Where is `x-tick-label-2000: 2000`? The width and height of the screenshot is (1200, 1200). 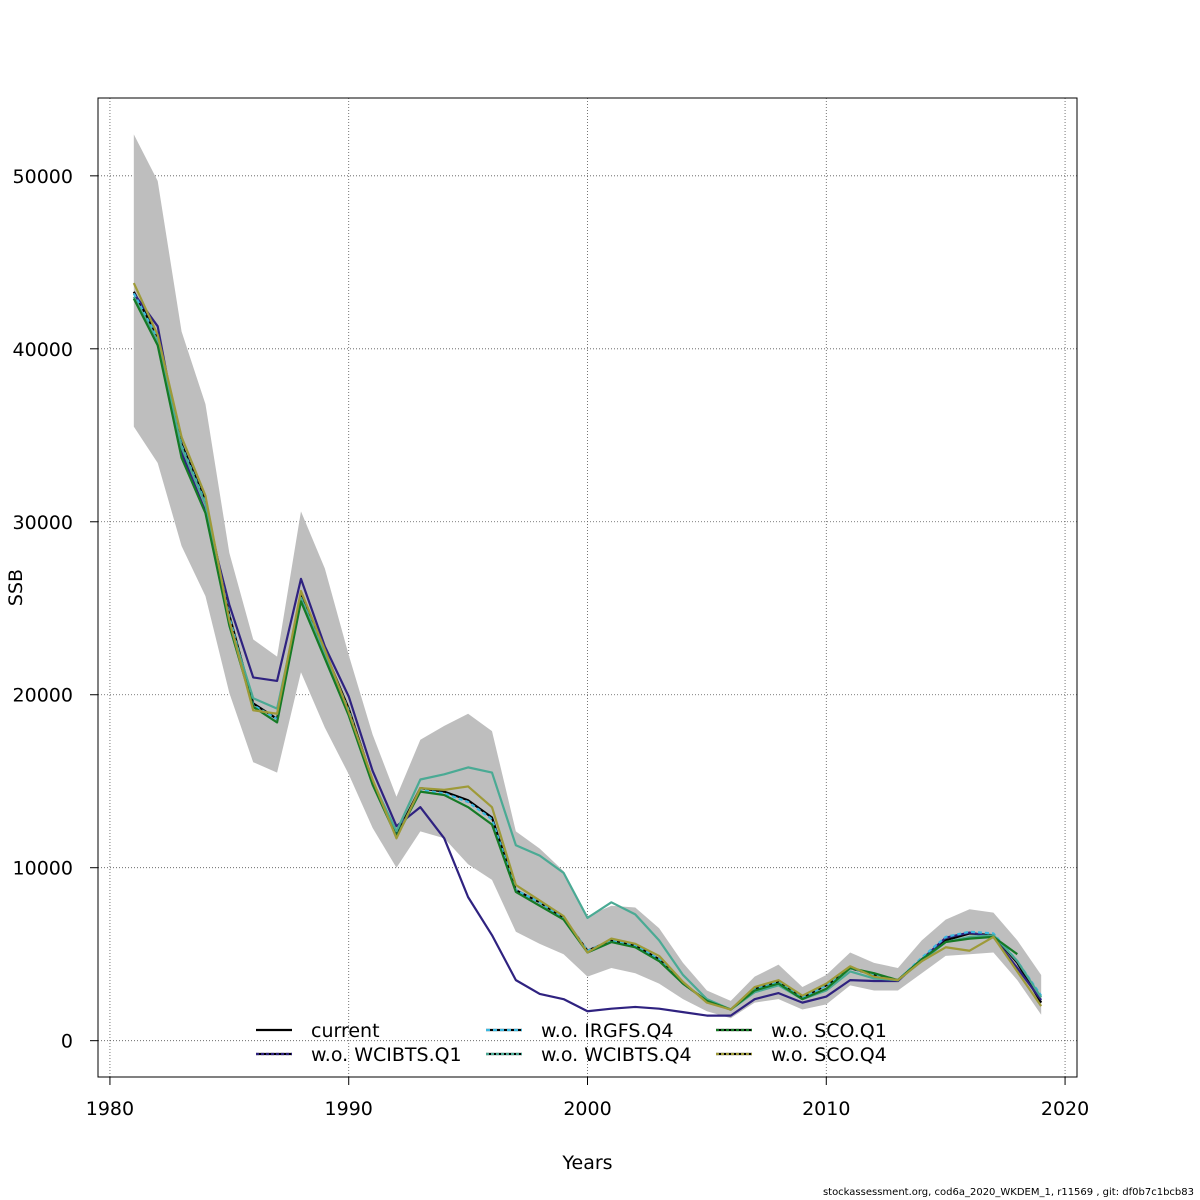
x-tick-label-2000: 2000 is located at coordinates (587, 1109).